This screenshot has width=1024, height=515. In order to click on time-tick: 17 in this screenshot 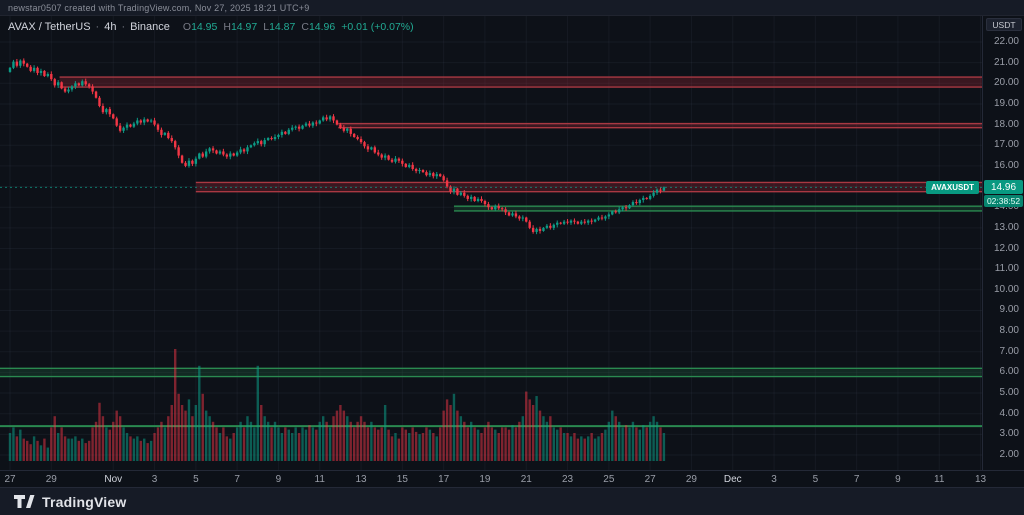, I will do `click(444, 479)`.